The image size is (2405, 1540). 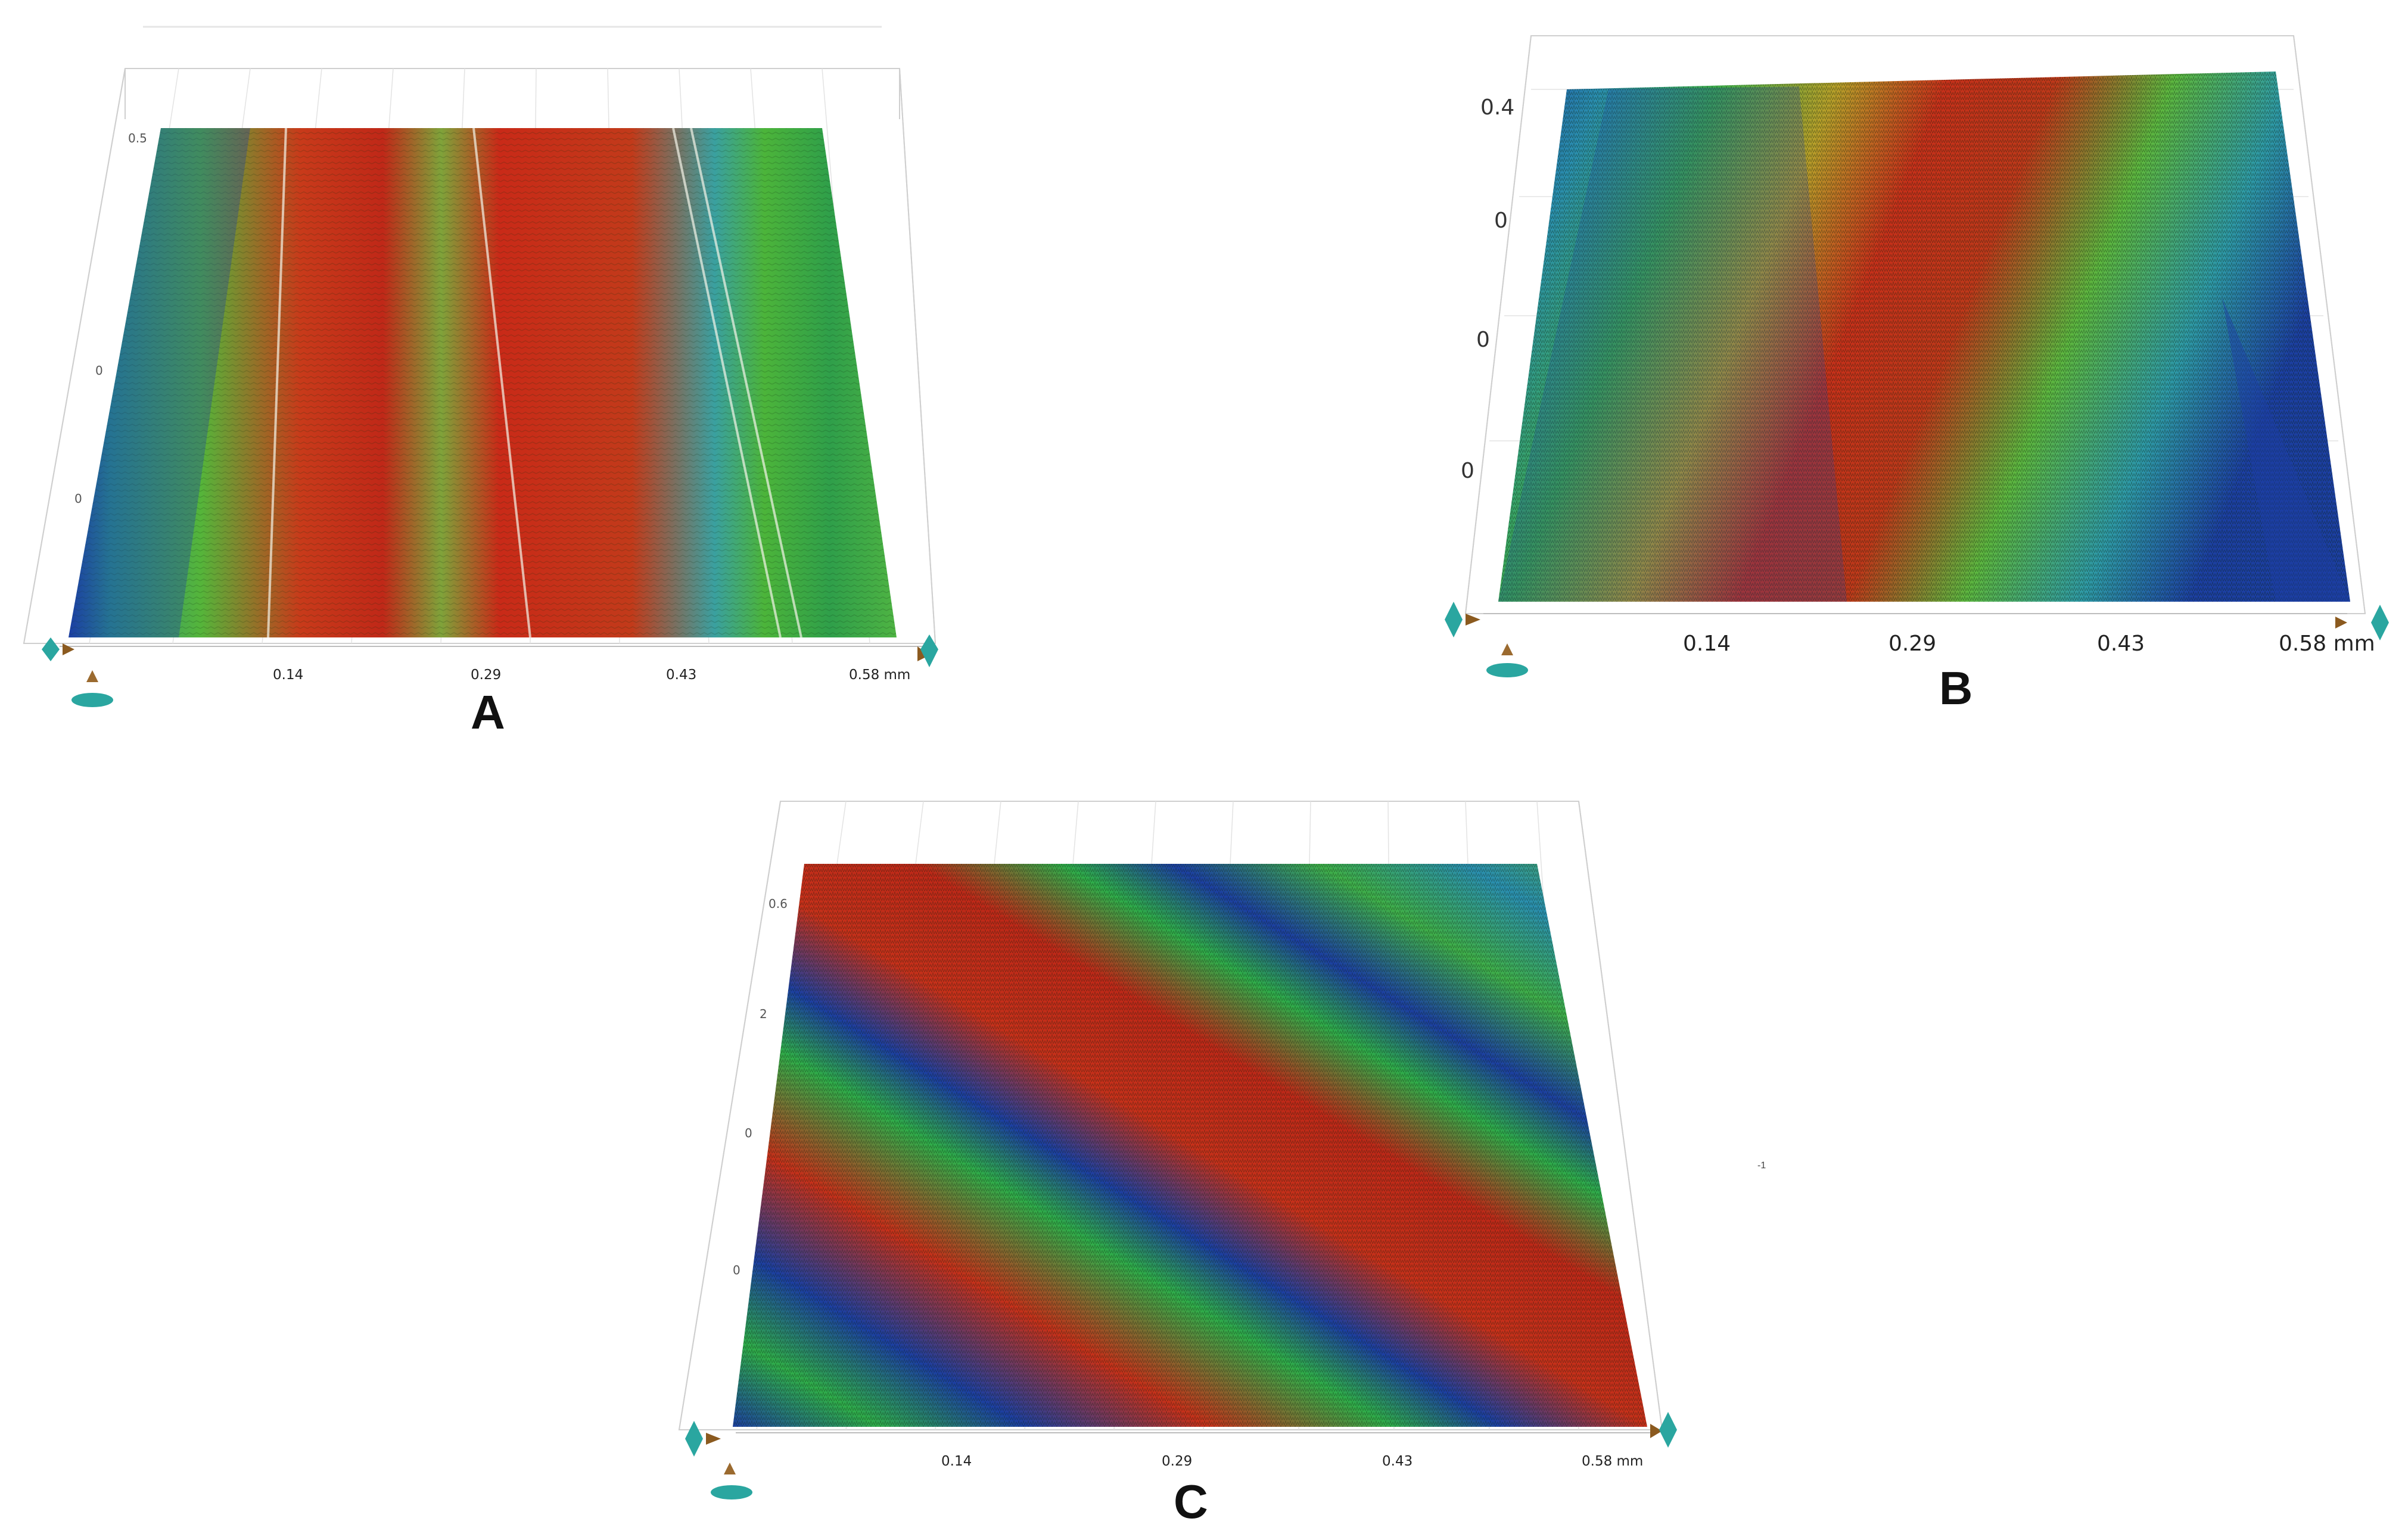 What do you see at coordinates (880, 675) in the screenshot?
I see `x-tick-a-4: 0.58 mm` at bounding box center [880, 675].